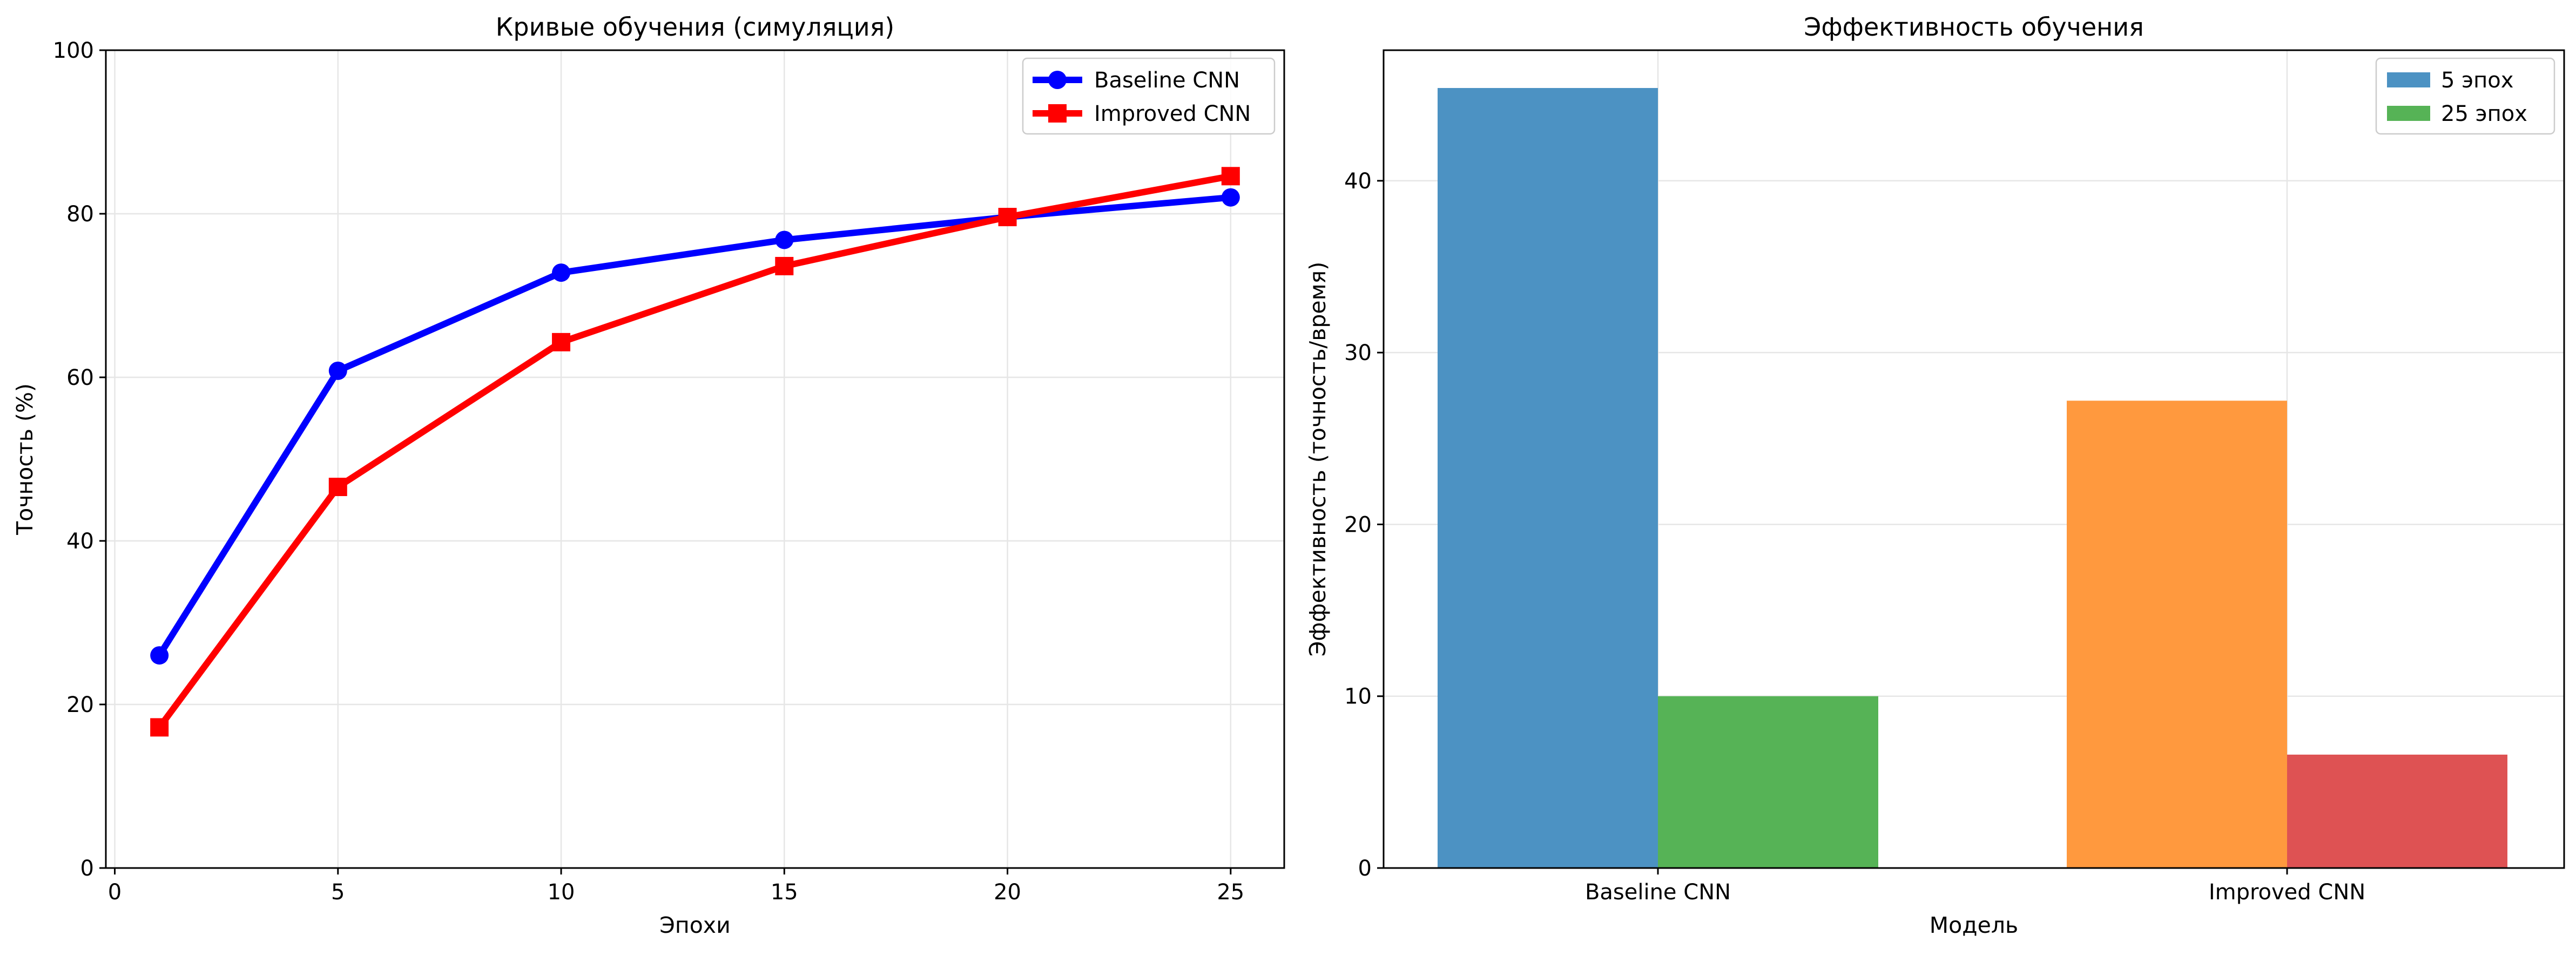 The image size is (2576, 956). Describe the element at coordinates (1548, 479) in the screenshot. I see `bar-baseline-cnn-5-epochs` at that location.